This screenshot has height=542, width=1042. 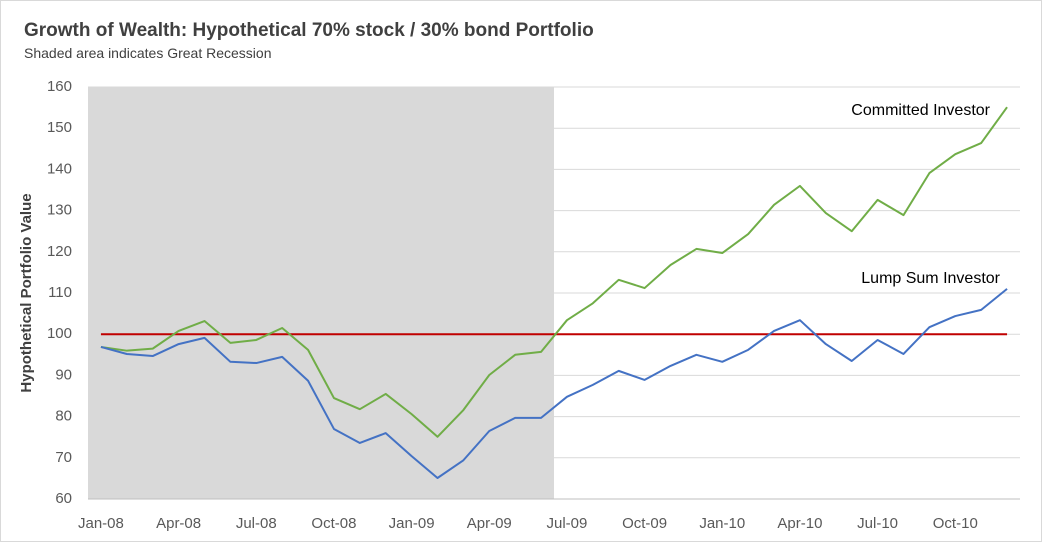 I want to click on x-tick-label: Jul-08, so click(x=256, y=523).